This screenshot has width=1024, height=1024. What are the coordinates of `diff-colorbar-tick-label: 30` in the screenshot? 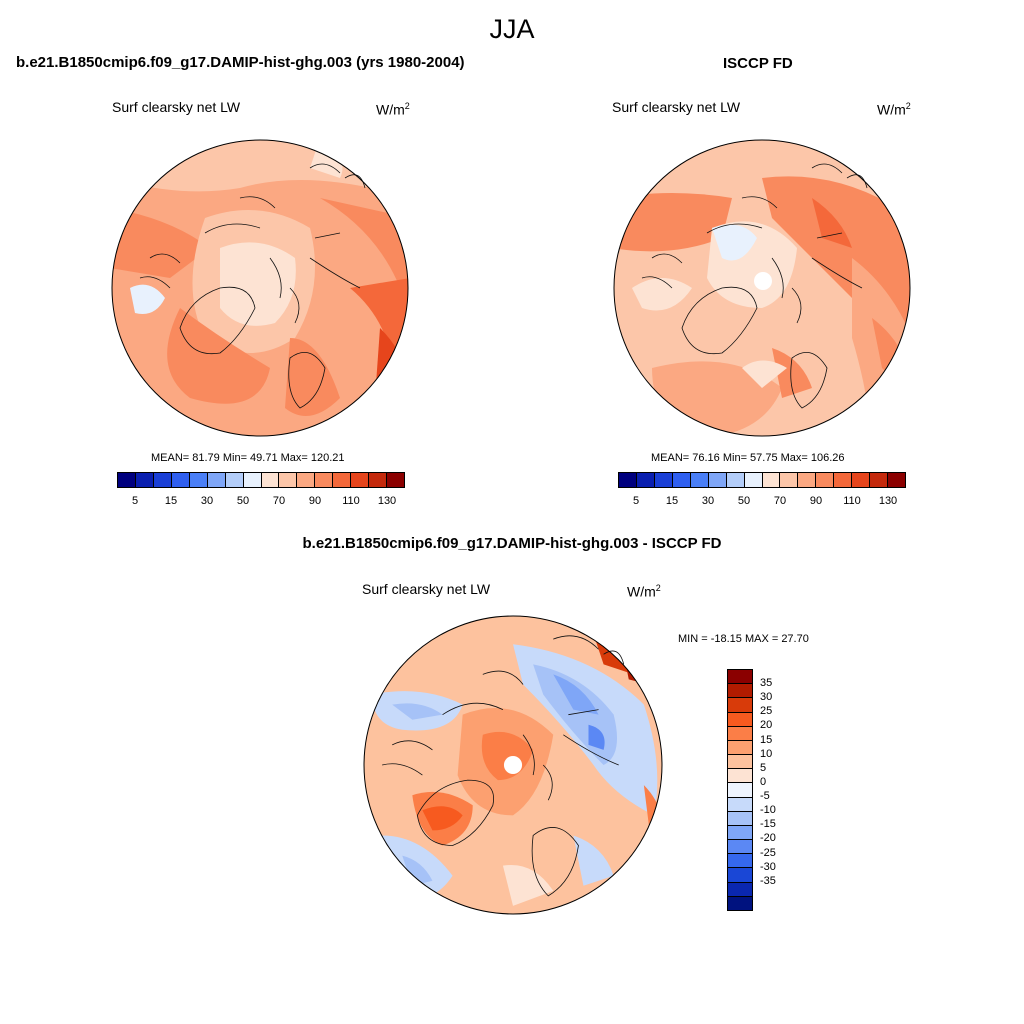 It's located at (766, 697).